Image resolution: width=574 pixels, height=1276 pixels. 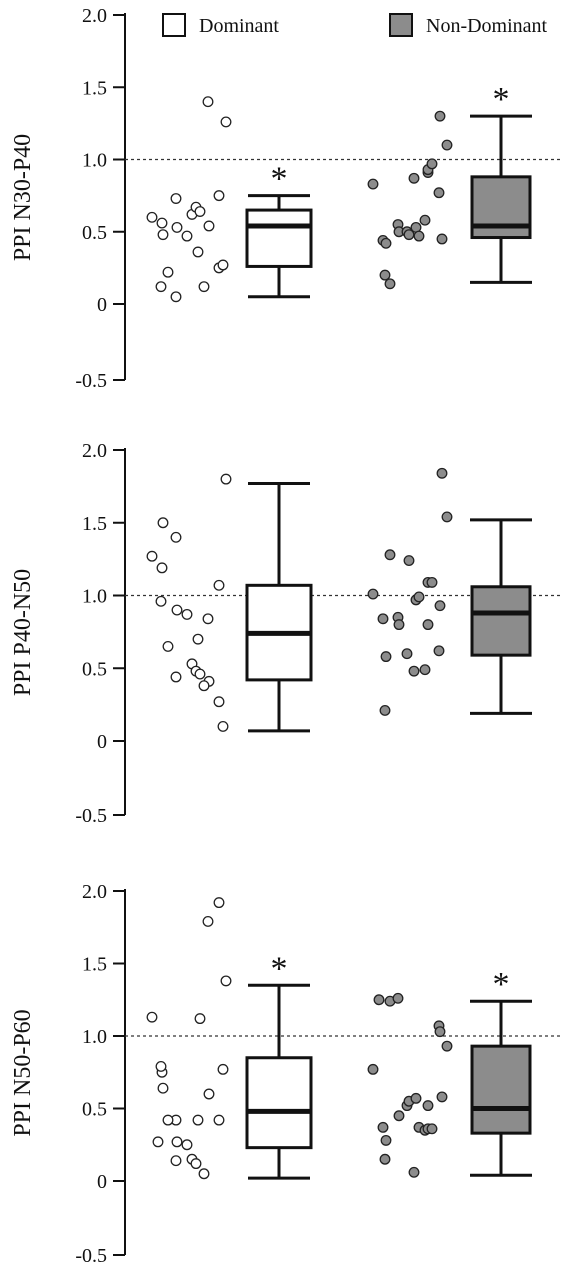 I want to click on legend-swatch-dominant, so click(x=174, y=25).